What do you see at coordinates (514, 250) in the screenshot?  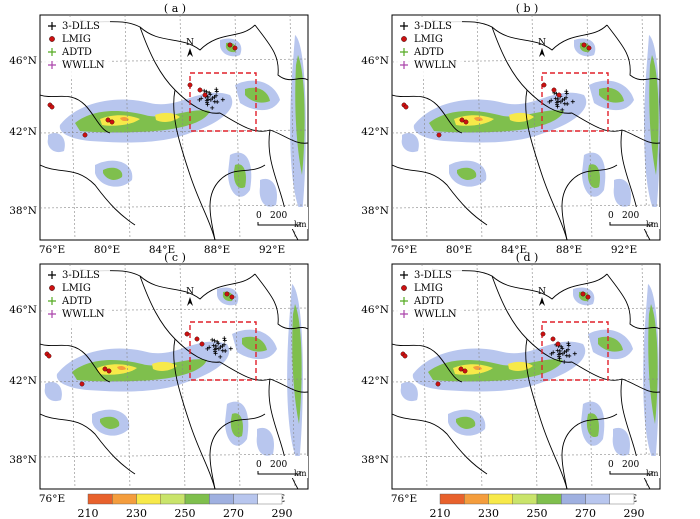 I see `x-tick-label: 84°E` at bounding box center [514, 250].